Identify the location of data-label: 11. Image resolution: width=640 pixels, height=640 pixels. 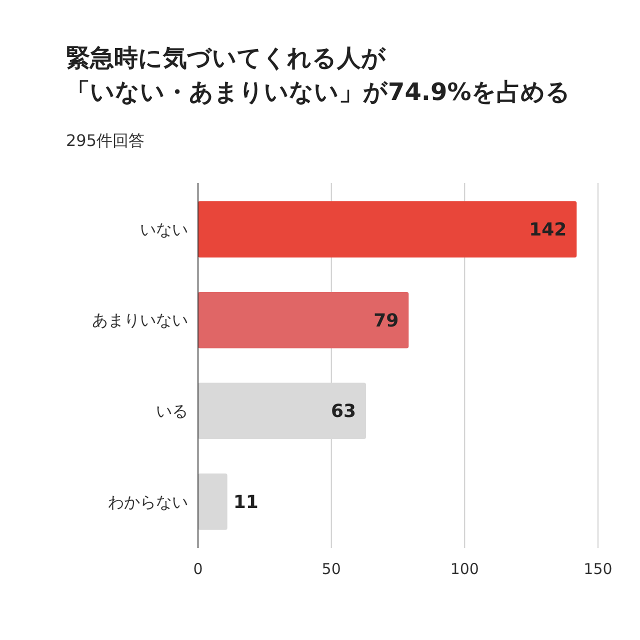
(245, 502).